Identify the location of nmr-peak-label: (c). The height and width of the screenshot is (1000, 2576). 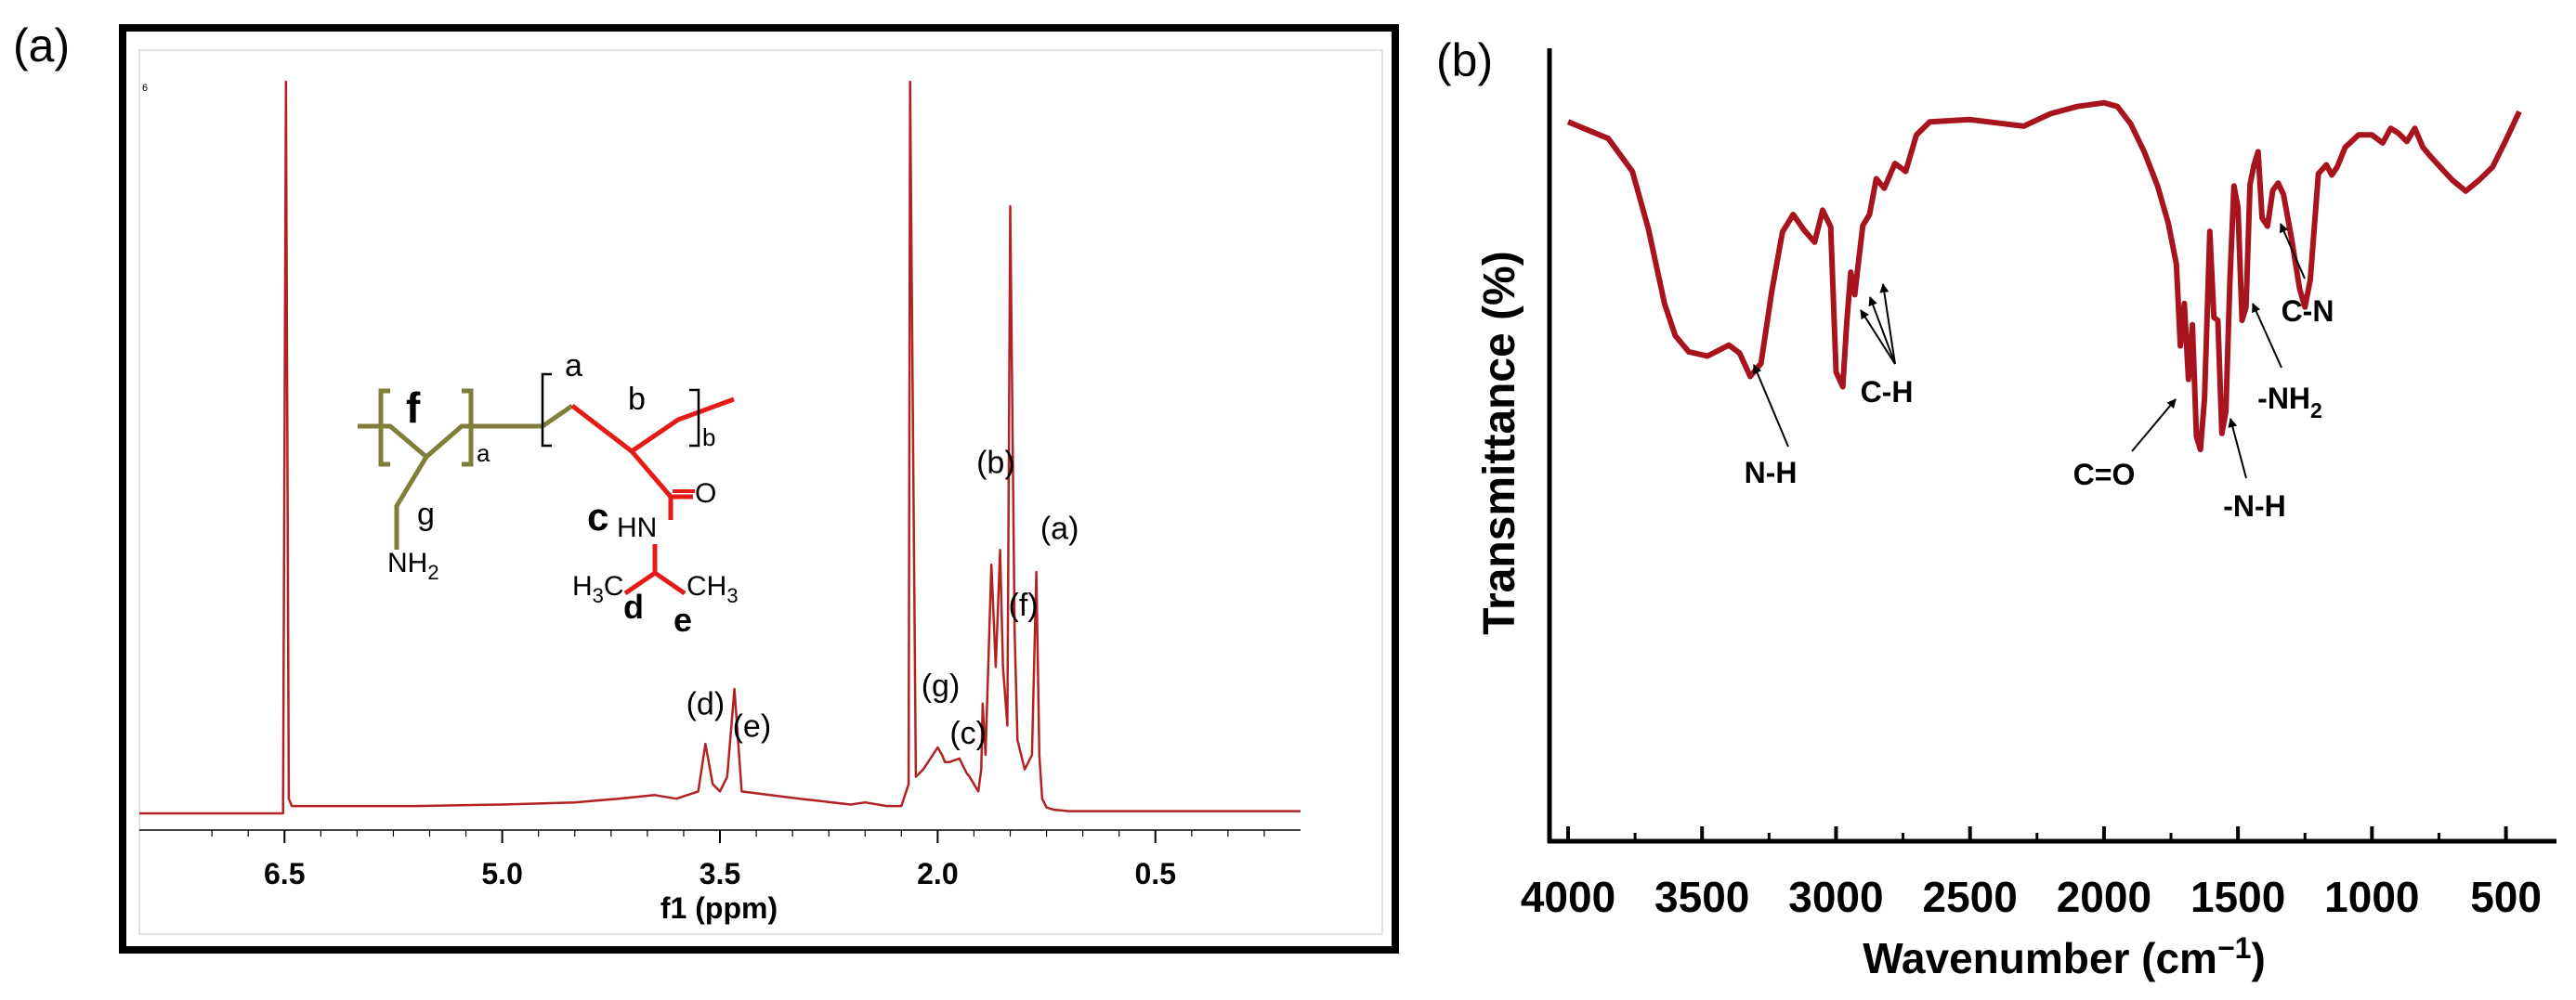
(968, 733).